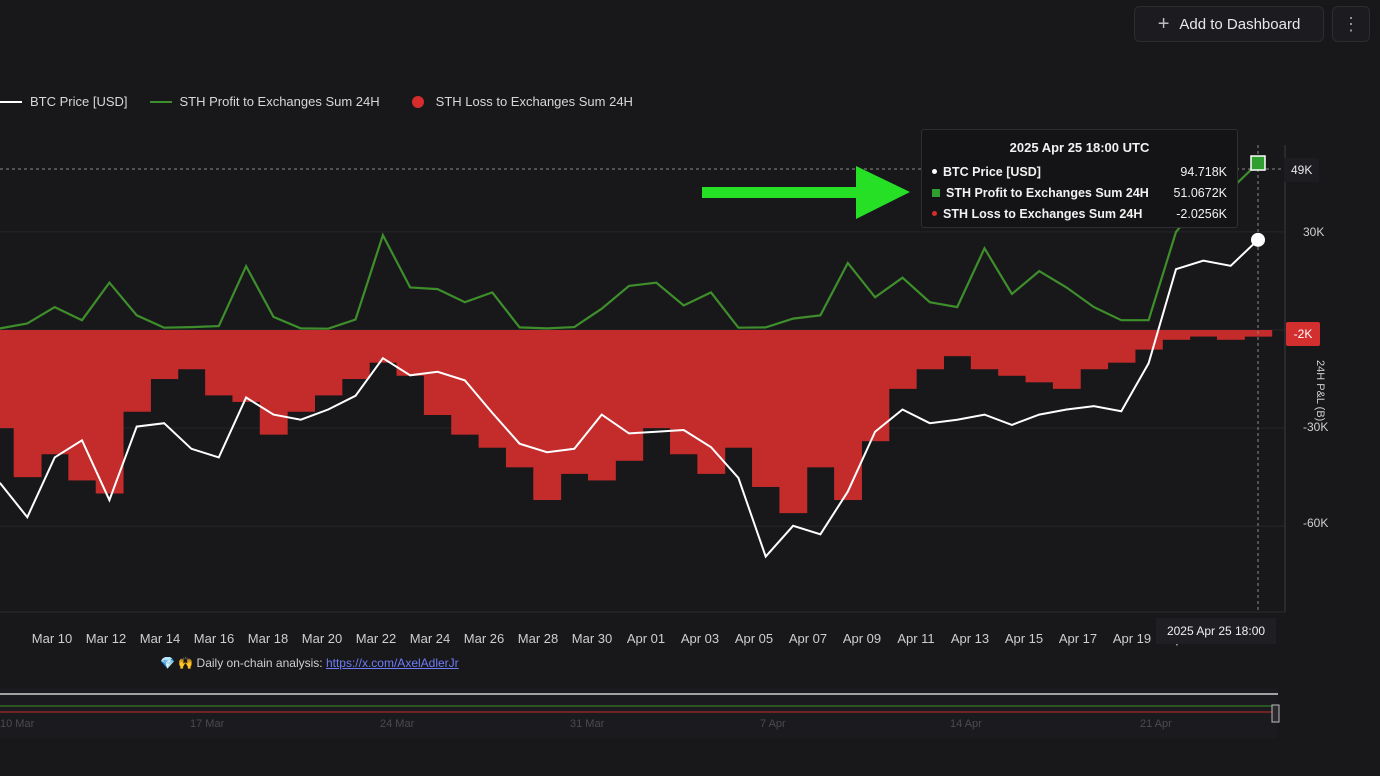 The height and width of the screenshot is (776, 1380). Describe the element at coordinates (1079, 171) in the screenshot. I see `tooltip-row-btc: BTC Price [USD] 94.718K` at that location.